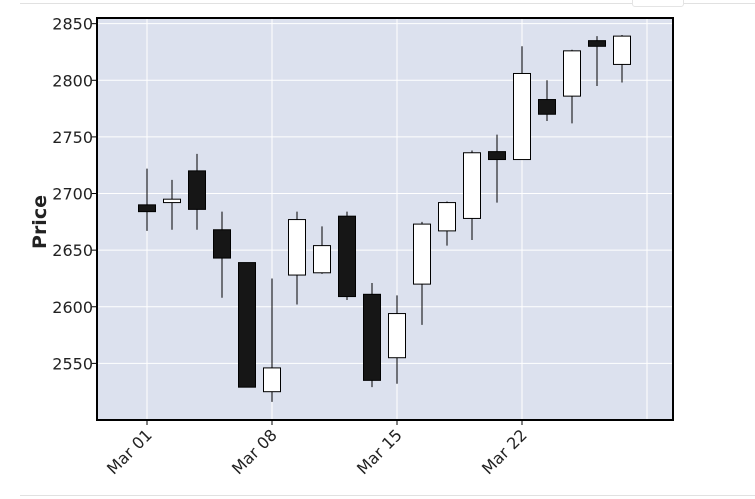 Image resolution: width=755 pixels, height=499 pixels. Describe the element at coordinates (129, 451) in the screenshot. I see `x-tick-label: Mar 01` at that location.